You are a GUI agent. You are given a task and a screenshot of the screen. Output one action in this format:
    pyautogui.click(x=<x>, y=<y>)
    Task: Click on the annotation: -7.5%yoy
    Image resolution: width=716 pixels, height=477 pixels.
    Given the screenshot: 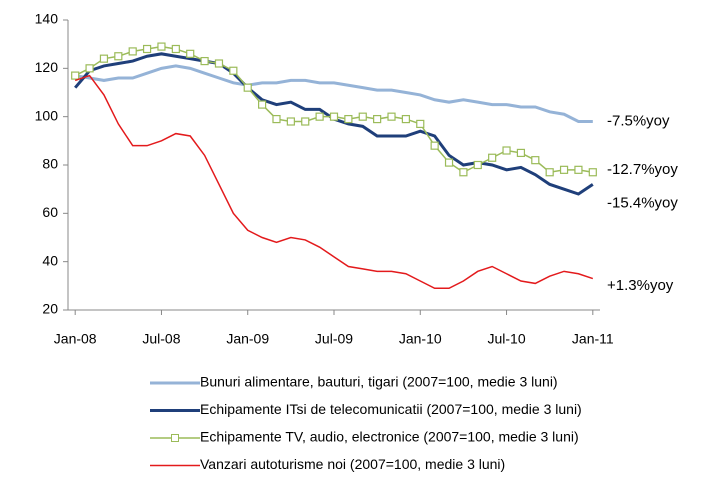 What is the action you would take?
    pyautogui.click(x=638, y=120)
    